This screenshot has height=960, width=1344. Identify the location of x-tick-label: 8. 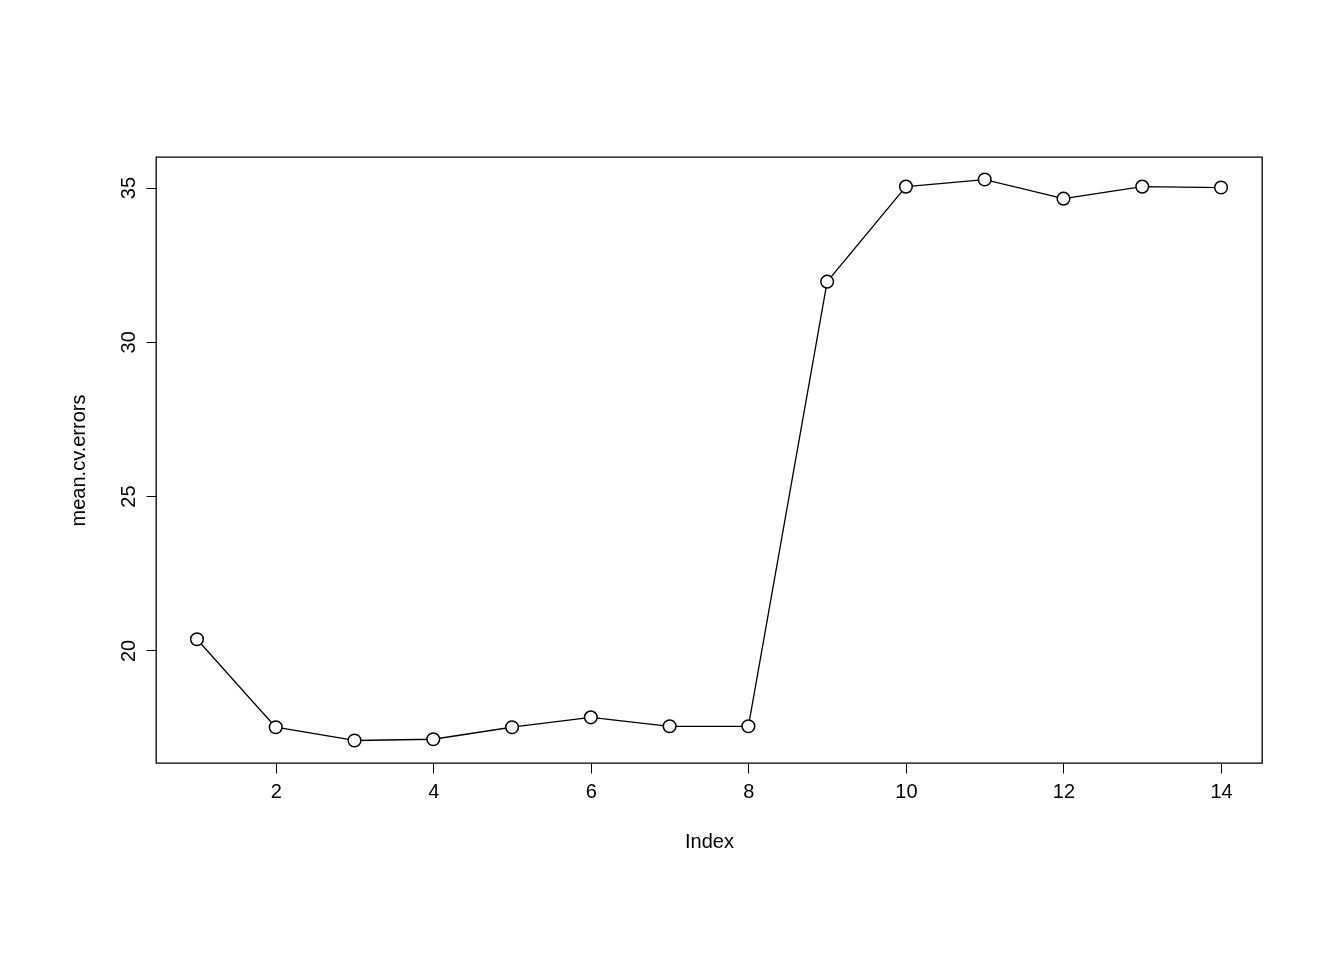
(749, 790).